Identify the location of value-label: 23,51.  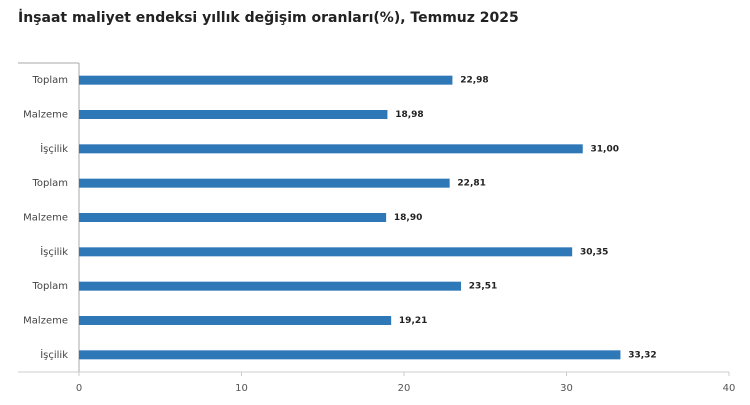
(483, 287).